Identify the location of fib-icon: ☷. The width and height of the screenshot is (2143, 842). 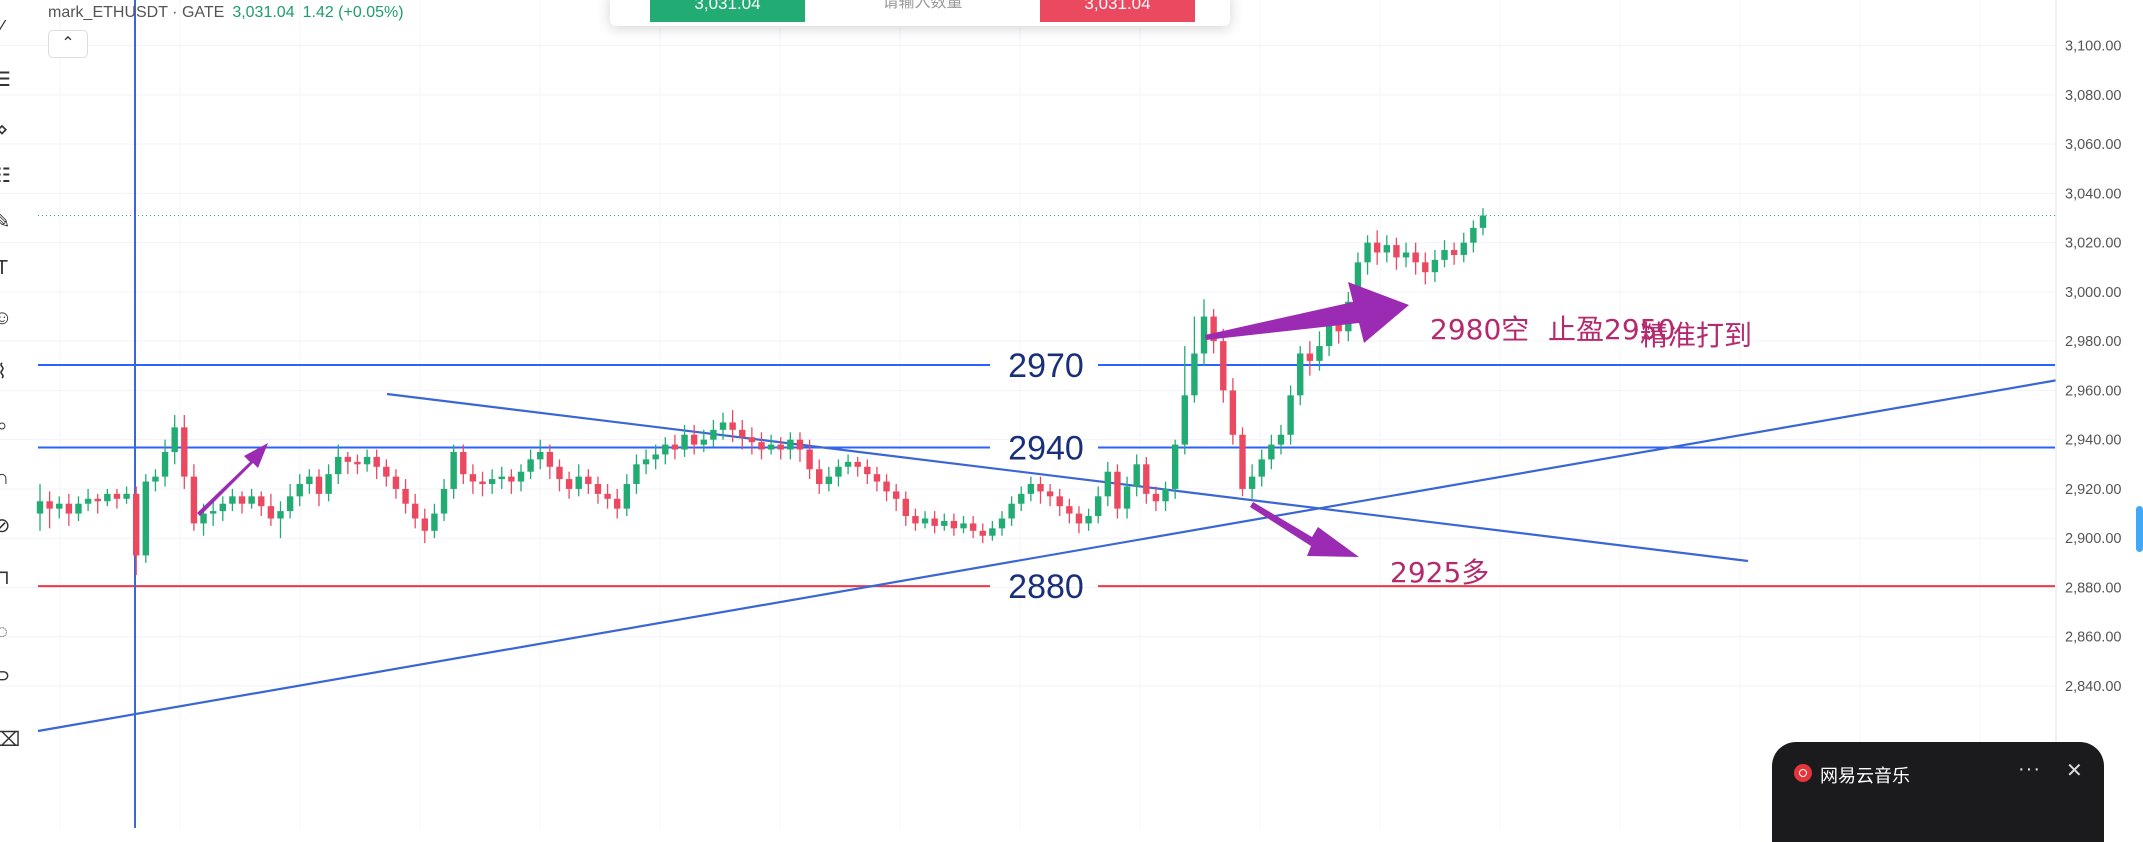
(5, 176).